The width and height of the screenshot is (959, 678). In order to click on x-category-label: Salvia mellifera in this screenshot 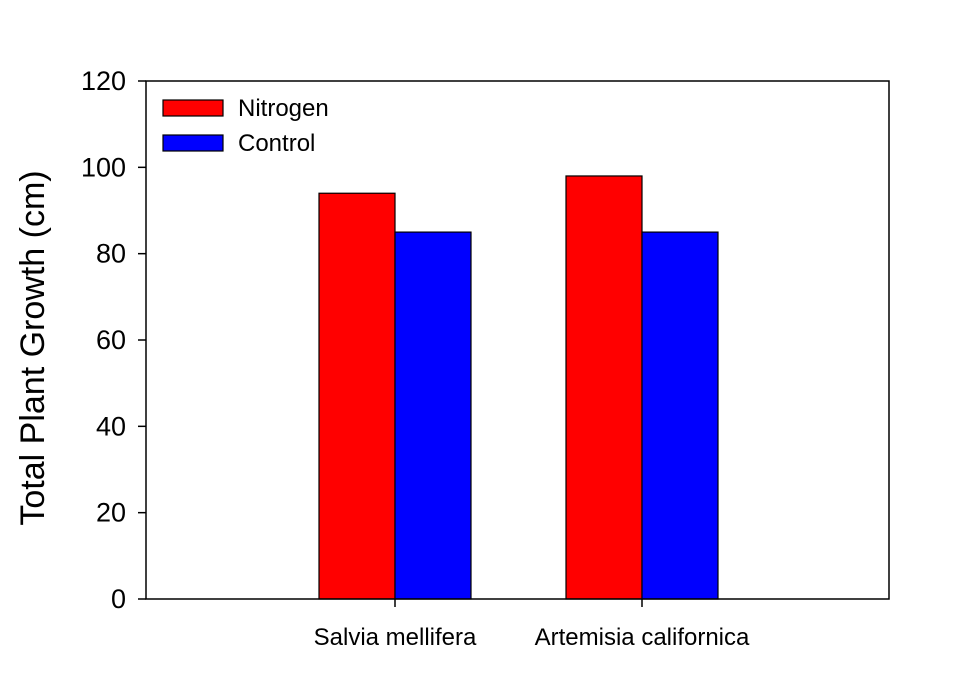, I will do `click(395, 637)`.